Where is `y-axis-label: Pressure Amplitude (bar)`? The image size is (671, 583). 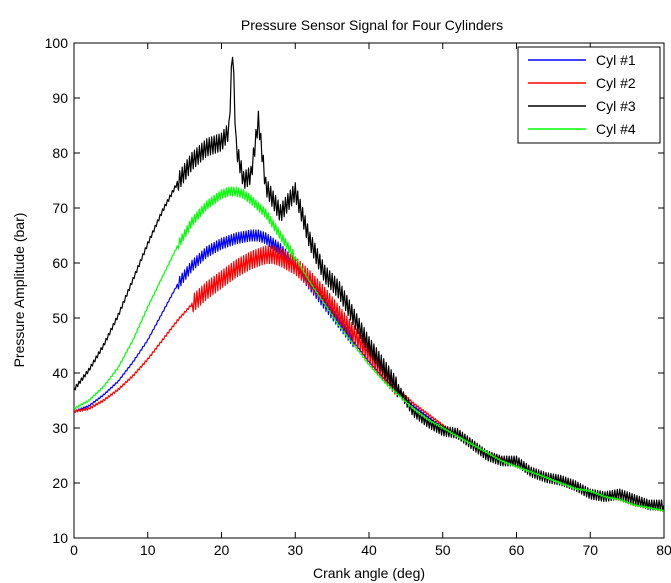
y-axis-label: Pressure Amplitude (bar) is located at coordinates (19, 290).